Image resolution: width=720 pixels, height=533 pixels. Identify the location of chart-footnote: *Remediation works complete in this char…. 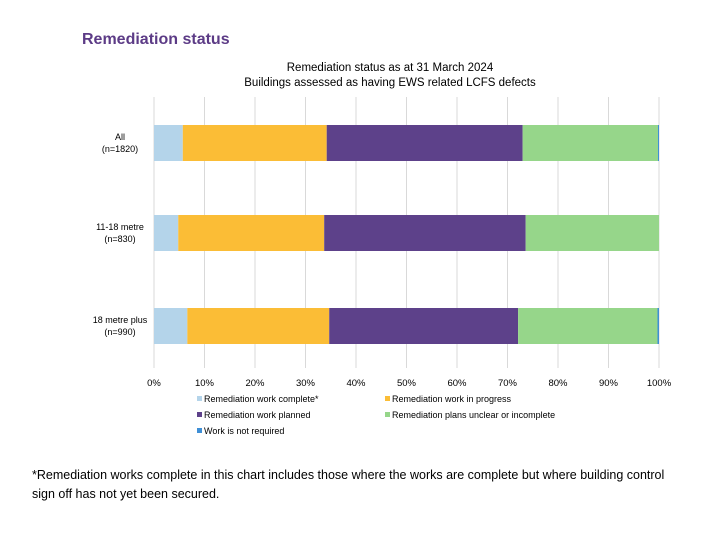
(352, 485).